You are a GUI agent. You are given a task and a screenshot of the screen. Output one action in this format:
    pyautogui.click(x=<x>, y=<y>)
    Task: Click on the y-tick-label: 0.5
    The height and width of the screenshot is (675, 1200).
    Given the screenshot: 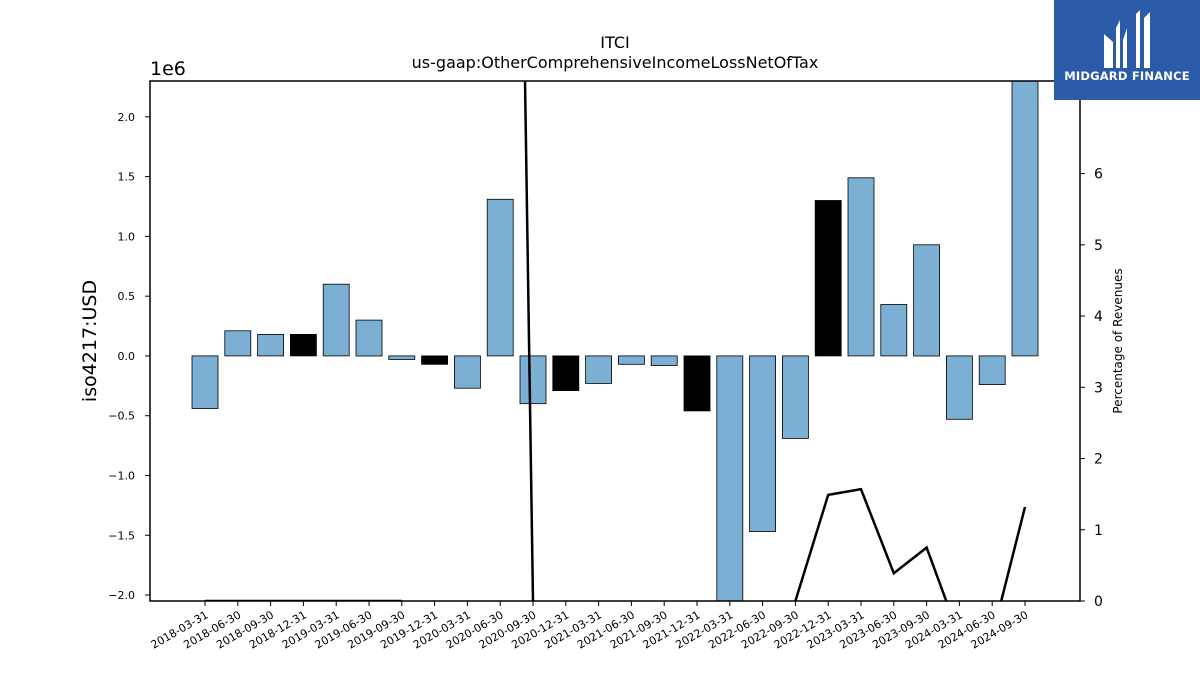 What is the action you would take?
    pyautogui.click(x=127, y=296)
    